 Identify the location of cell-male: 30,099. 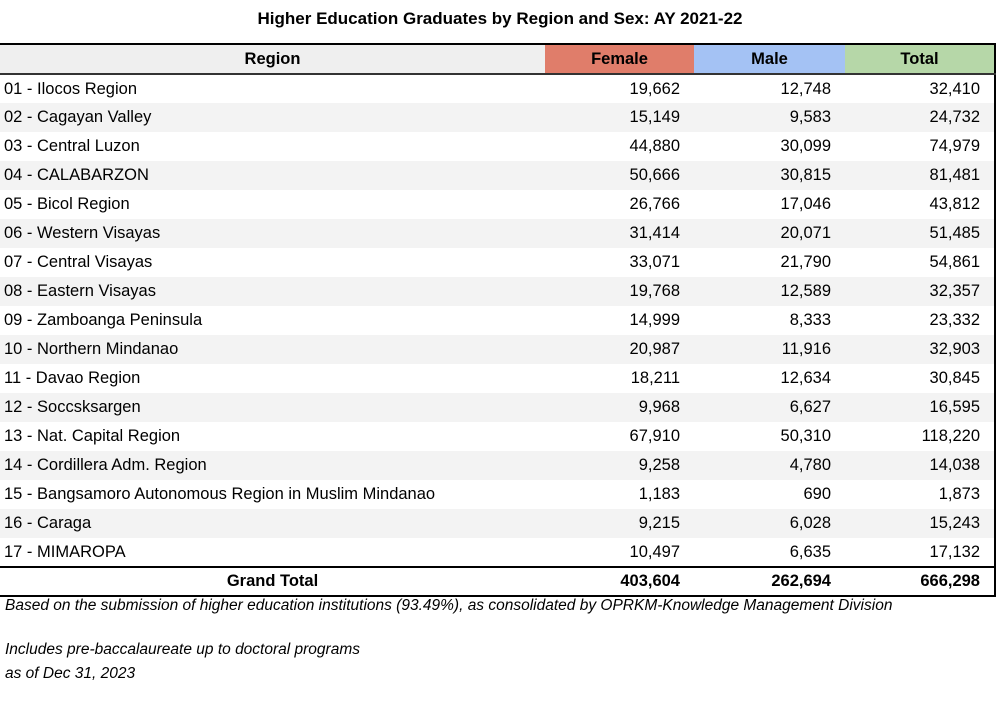
(805, 146).